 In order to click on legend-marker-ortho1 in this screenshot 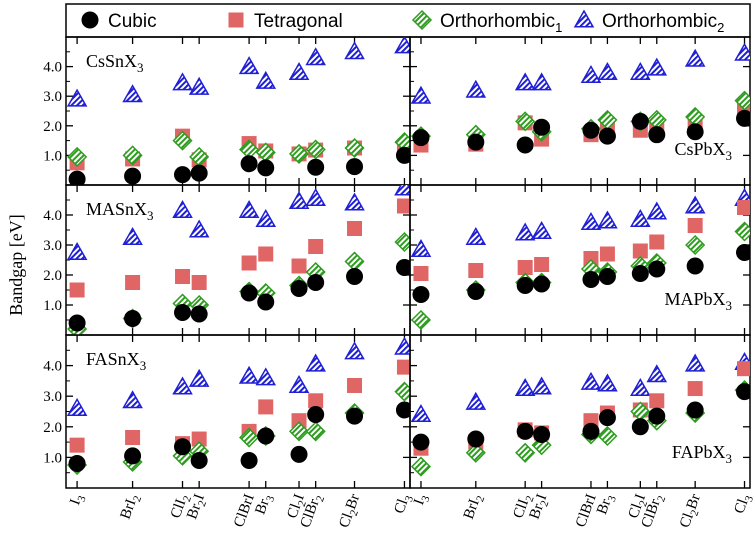, I will do `click(422, 20)`.